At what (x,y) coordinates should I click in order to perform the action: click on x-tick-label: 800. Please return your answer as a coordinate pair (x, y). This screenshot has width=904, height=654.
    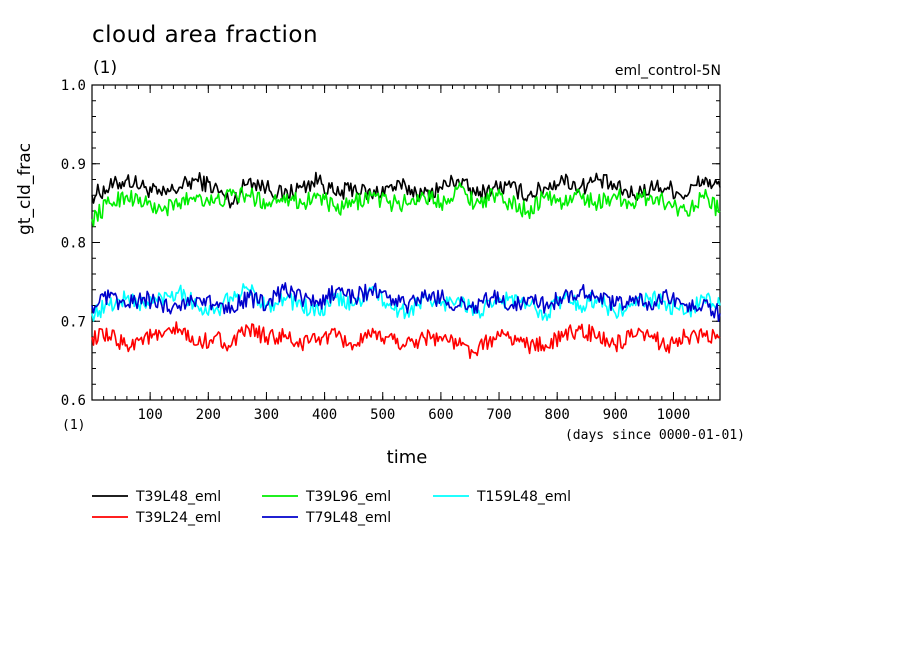
    Looking at the image, I should click on (557, 415).